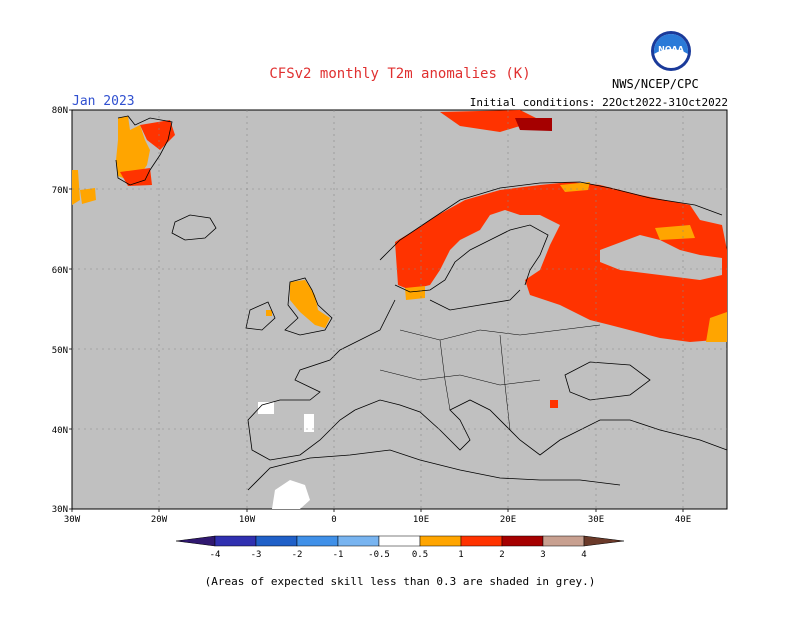  Describe the element at coordinates (60, 431) in the screenshot. I see `lat-label: 40N` at that location.